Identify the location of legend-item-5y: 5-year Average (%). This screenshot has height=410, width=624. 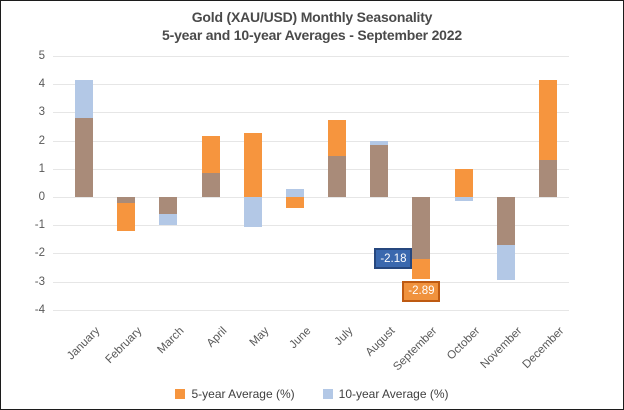
(235, 394).